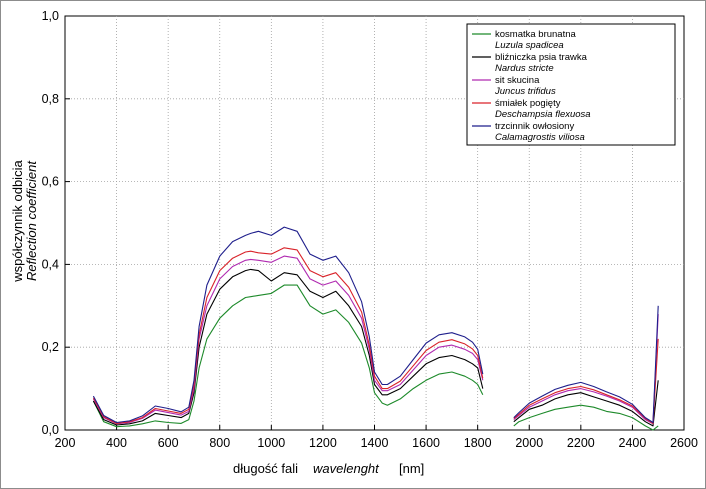 This screenshot has height=489, width=706. I want to click on y-axis-label: współczynnik odbicia, so click(17, 221).